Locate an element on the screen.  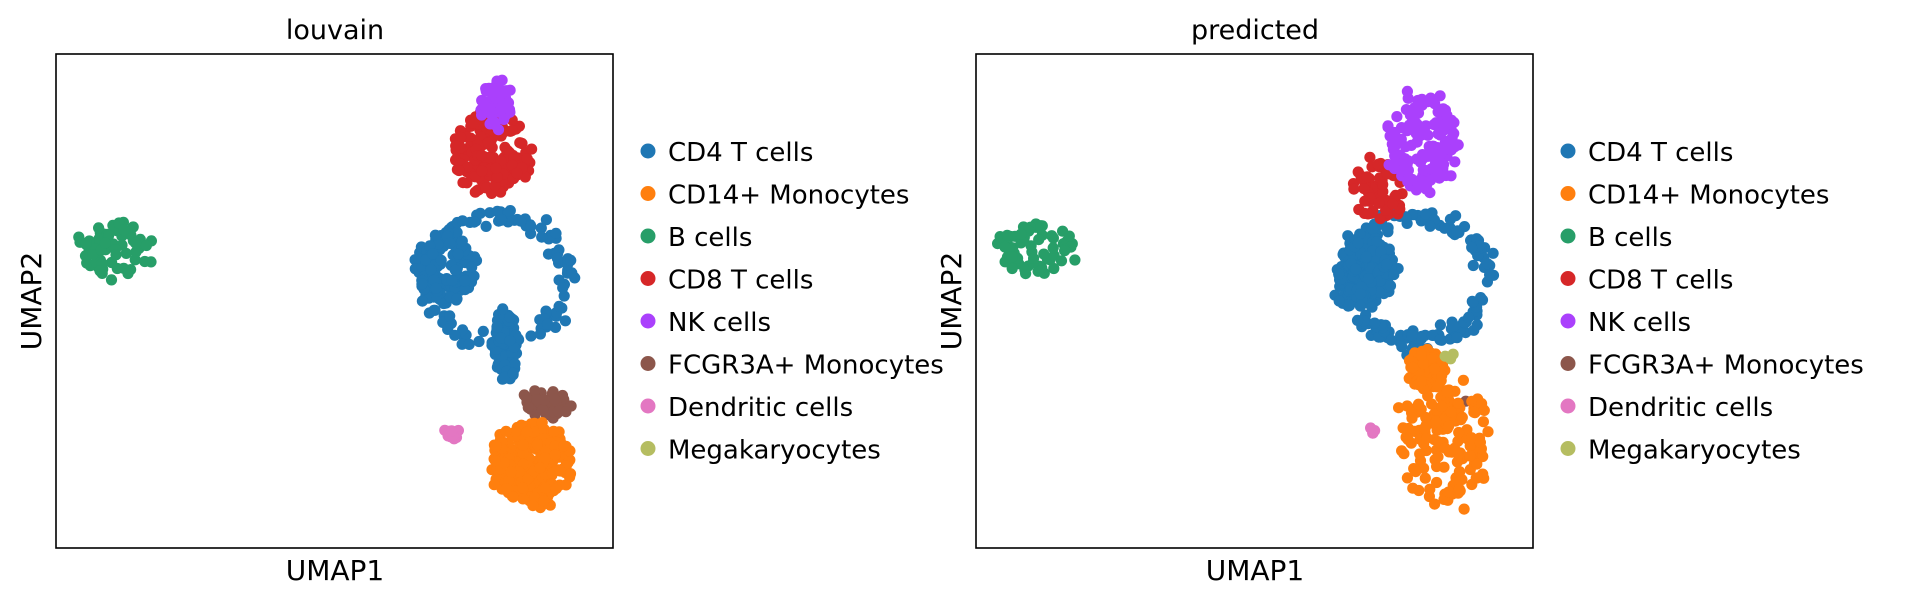
legend-label-cd4-t-cells: CD4 T cells is located at coordinates (740, 153).